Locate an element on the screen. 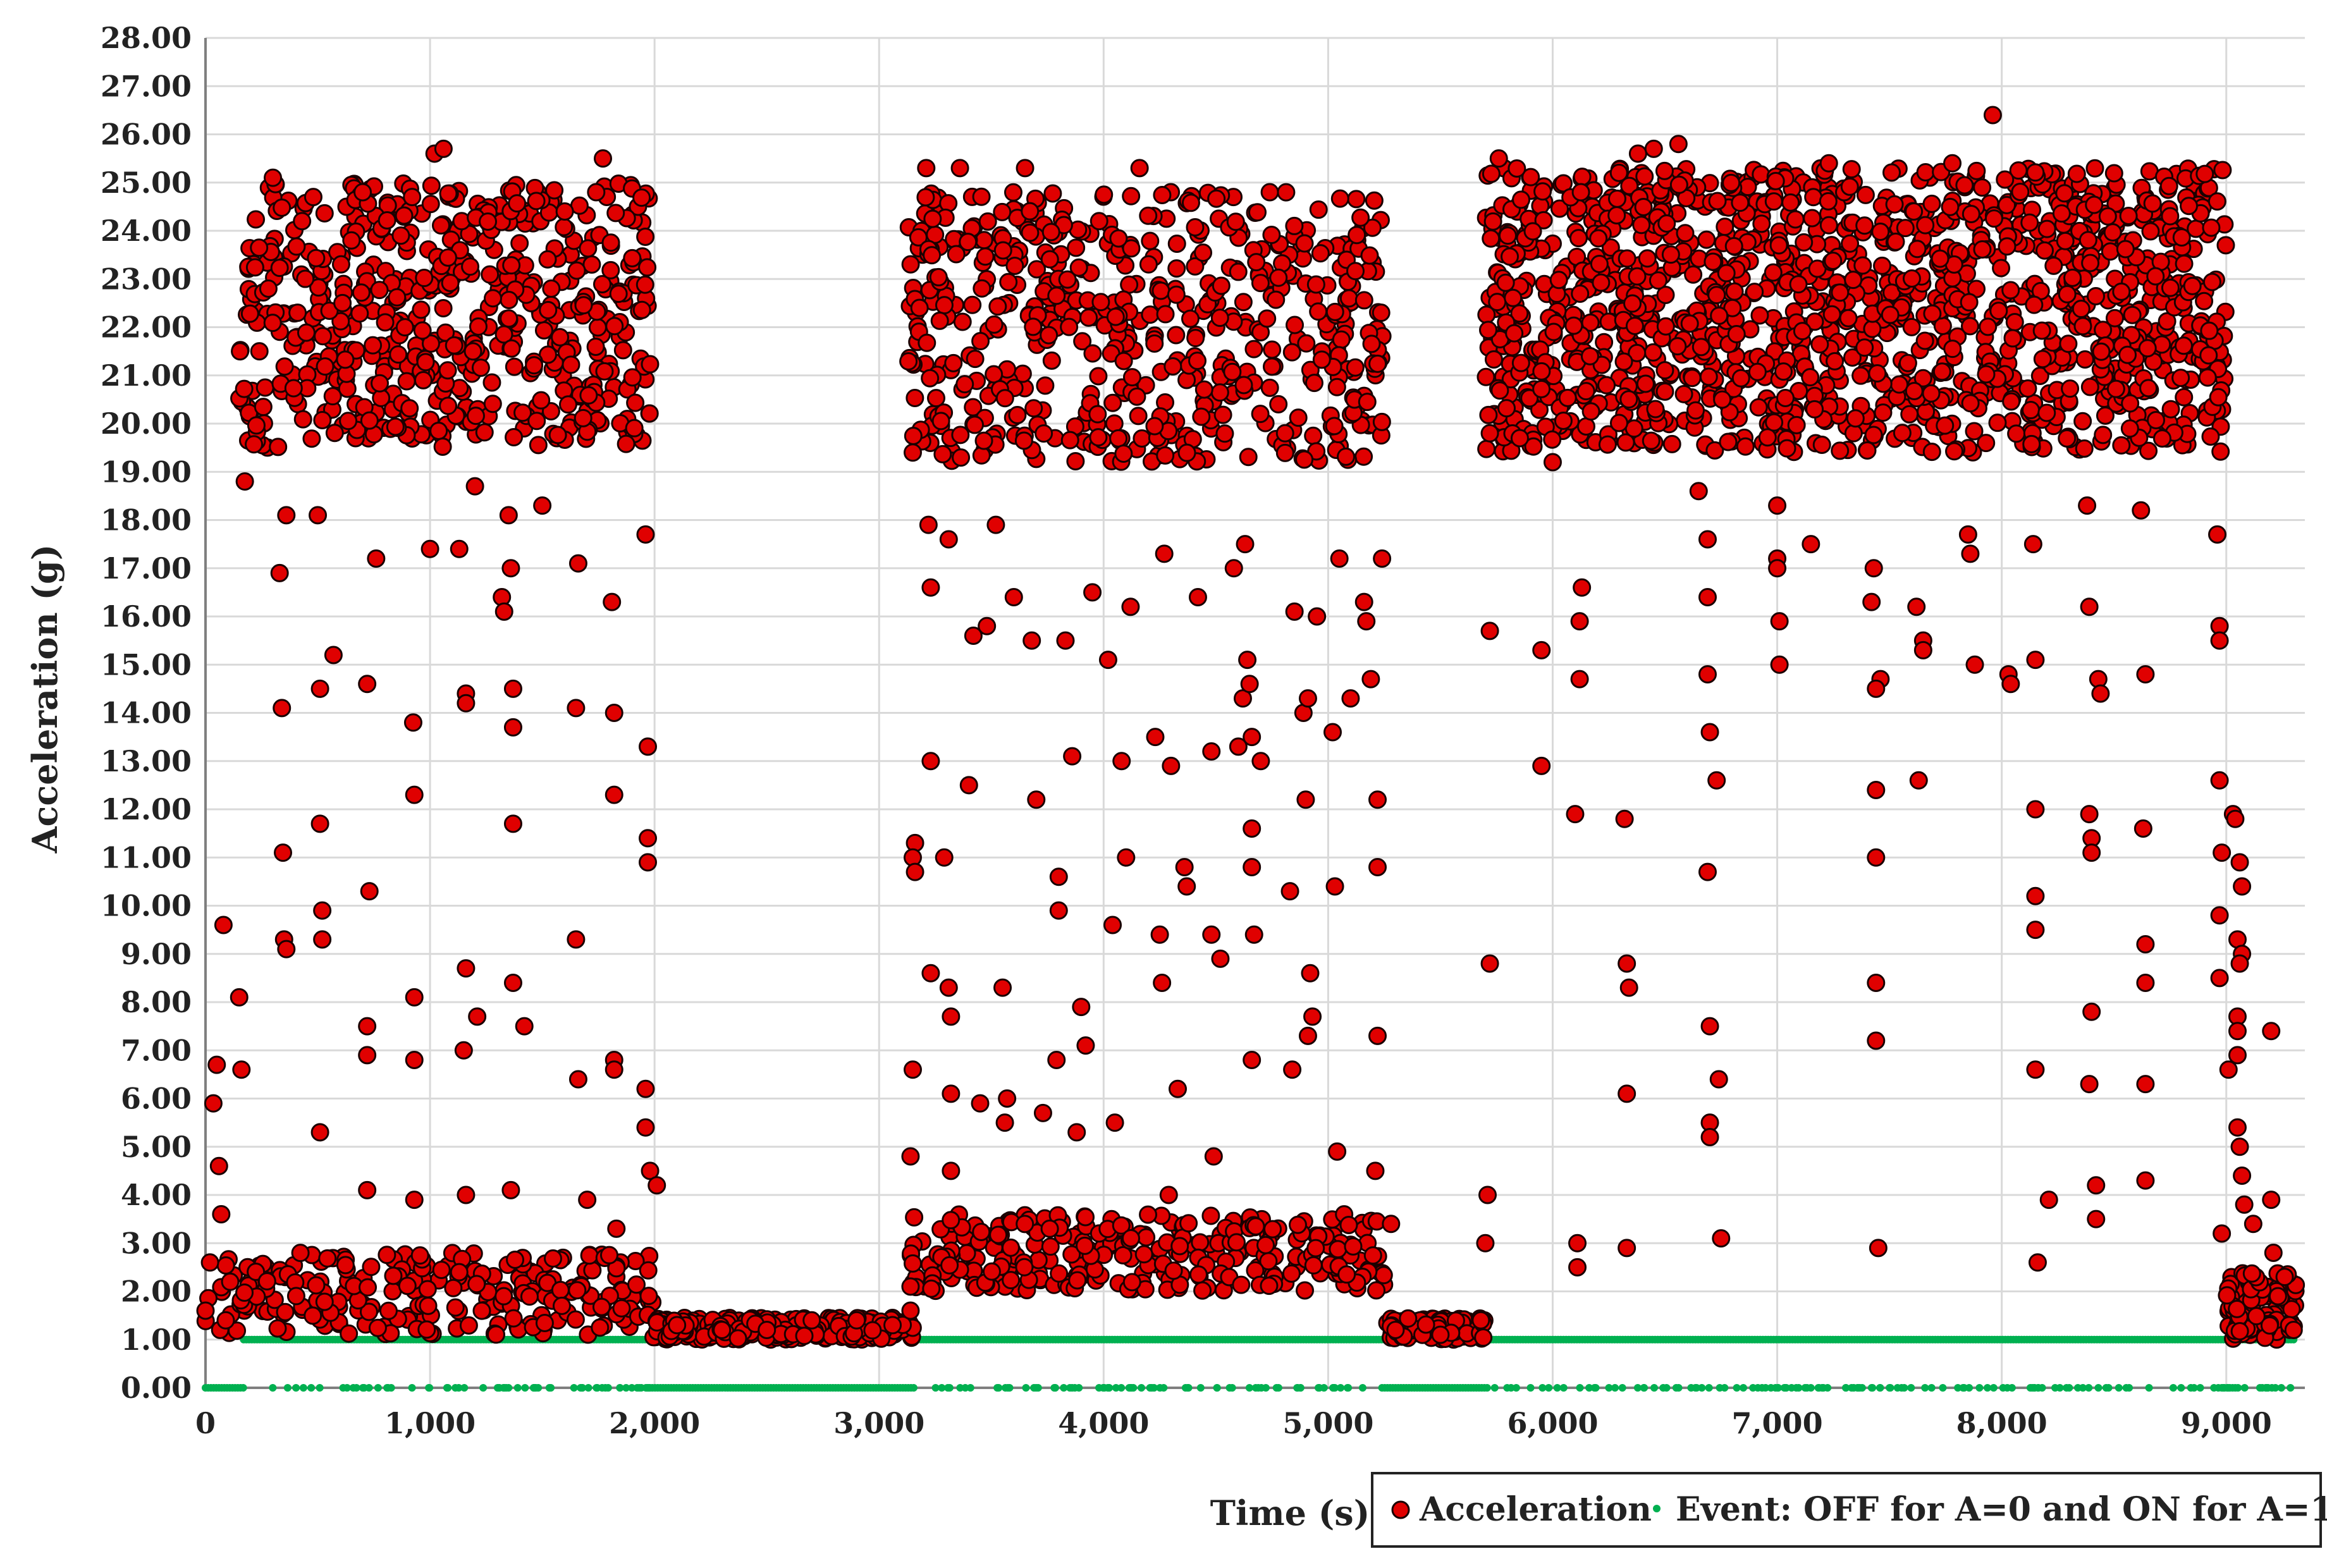  y-tick-label: 25.00 is located at coordinates (146, 183).